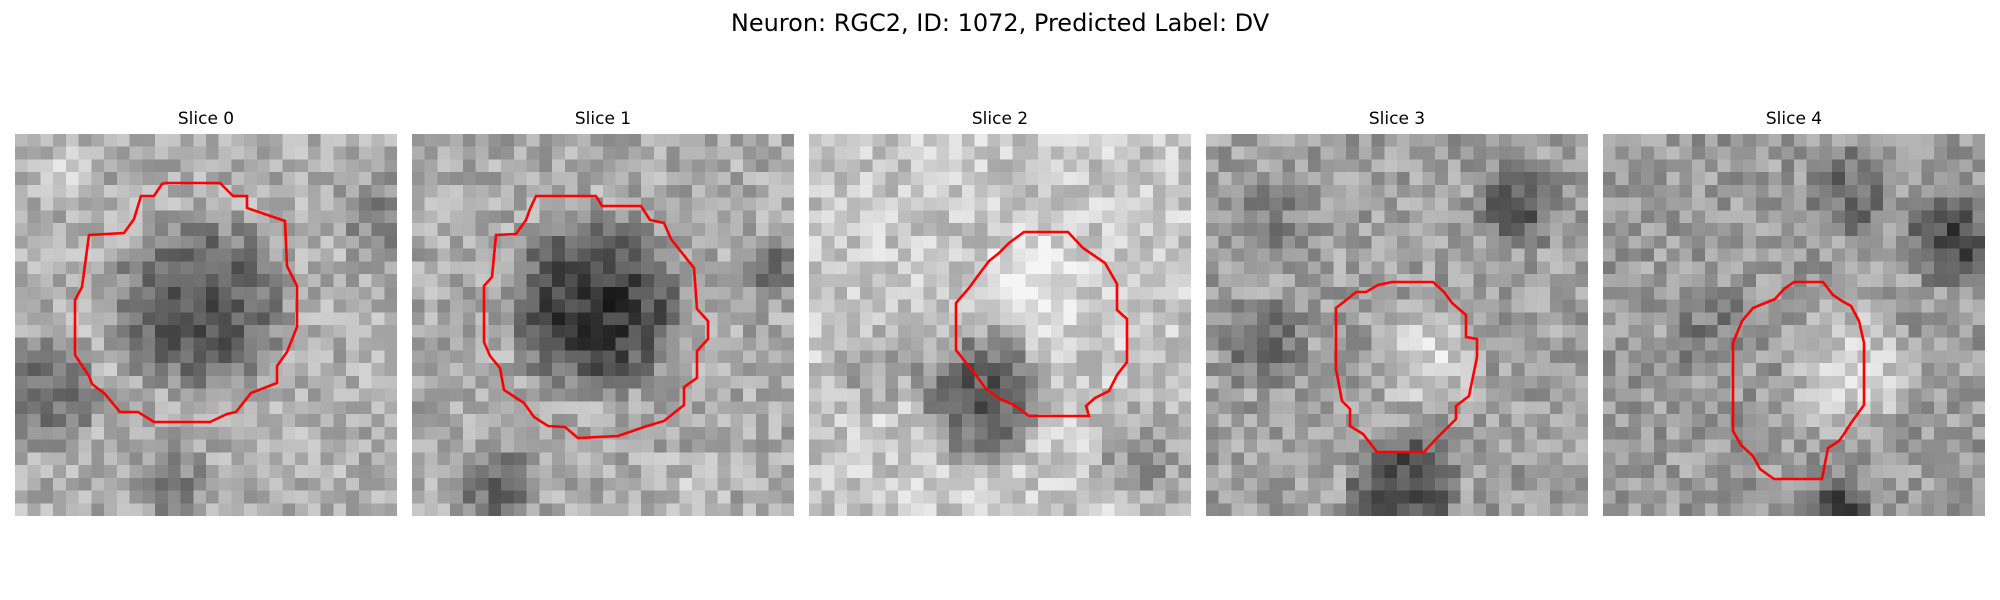 The width and height of the screenshot is (2000, 600). I want to click on slice-title-4: Slice 4, so click(1794, 119).